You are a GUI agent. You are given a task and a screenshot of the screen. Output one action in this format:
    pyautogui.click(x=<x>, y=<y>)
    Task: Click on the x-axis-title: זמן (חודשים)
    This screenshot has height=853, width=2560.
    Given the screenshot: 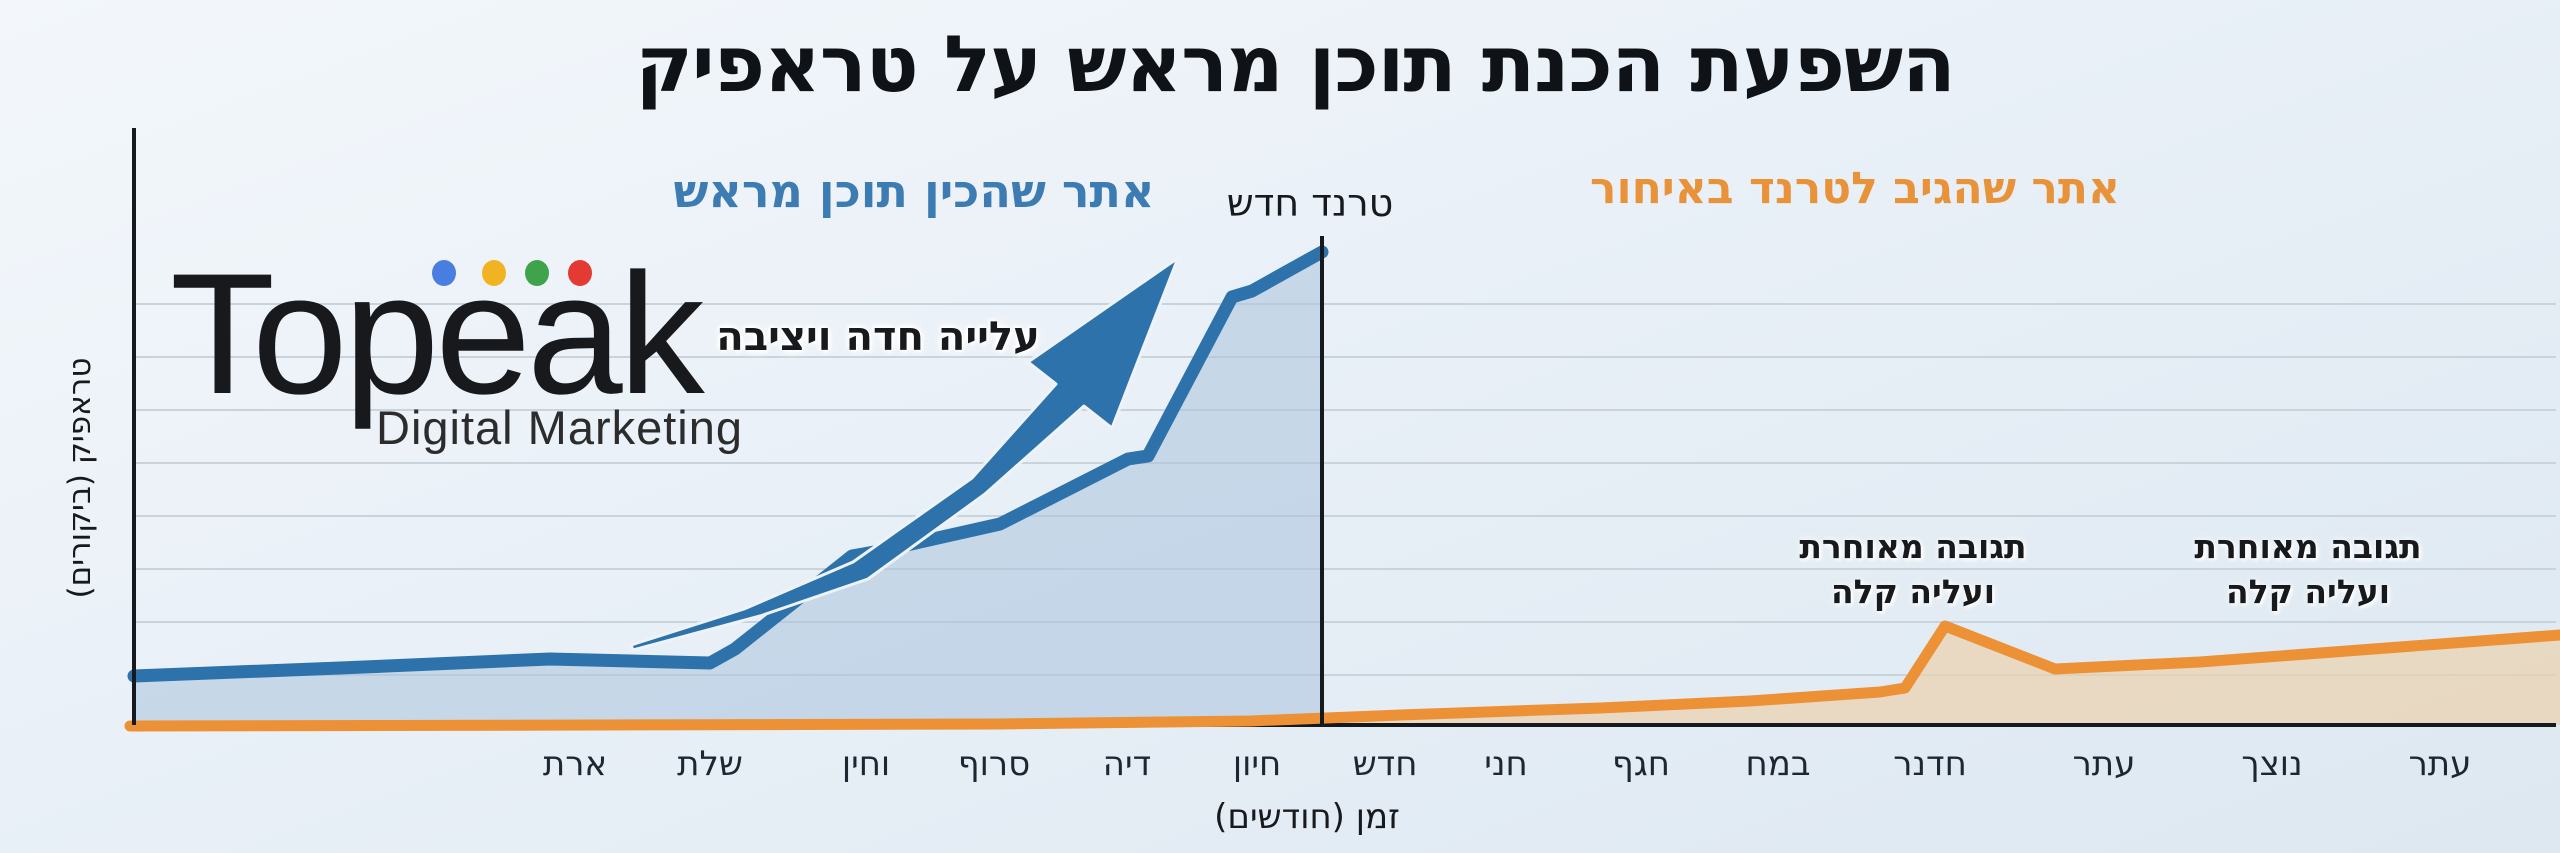 What is the action you would take?
    pyautogui.click(x=1307, y=817)
    